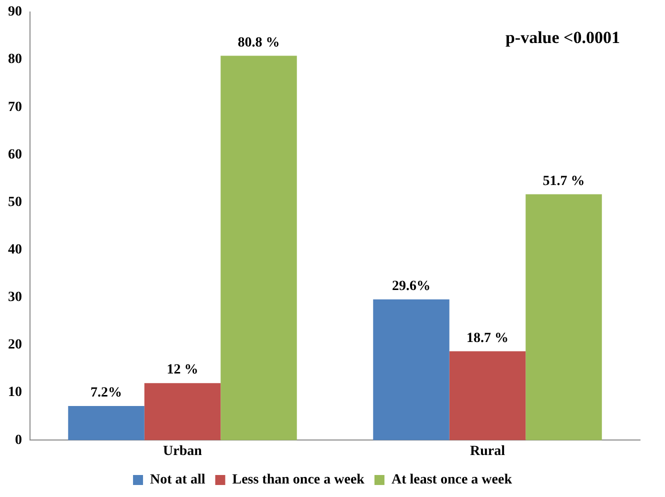 Image resolution: width=665 pixels, height=497 pixels. Describe the element at coordinates (15, 298) in the screenshot. I see `y-tick-label: 30` at that location.